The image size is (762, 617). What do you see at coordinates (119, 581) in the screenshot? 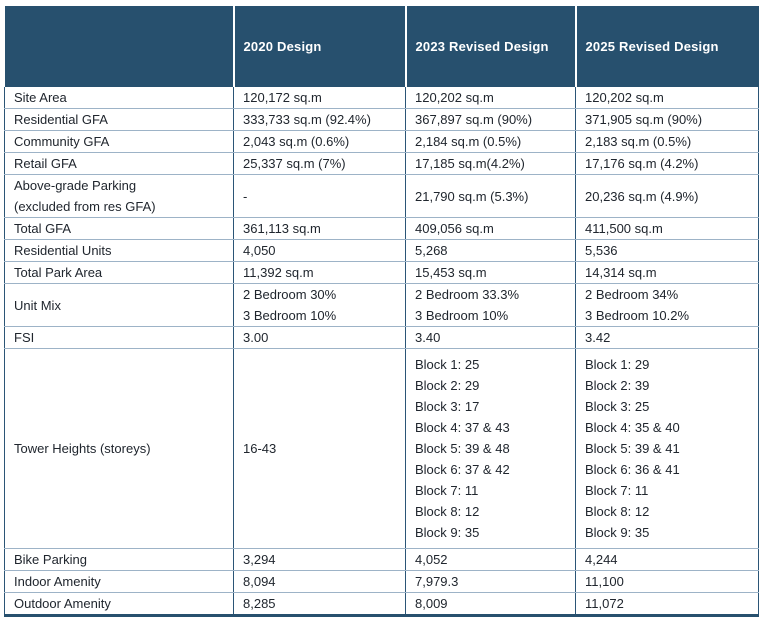
I see `row-label: Indoor Amenity` at bounding box center [119, 581].